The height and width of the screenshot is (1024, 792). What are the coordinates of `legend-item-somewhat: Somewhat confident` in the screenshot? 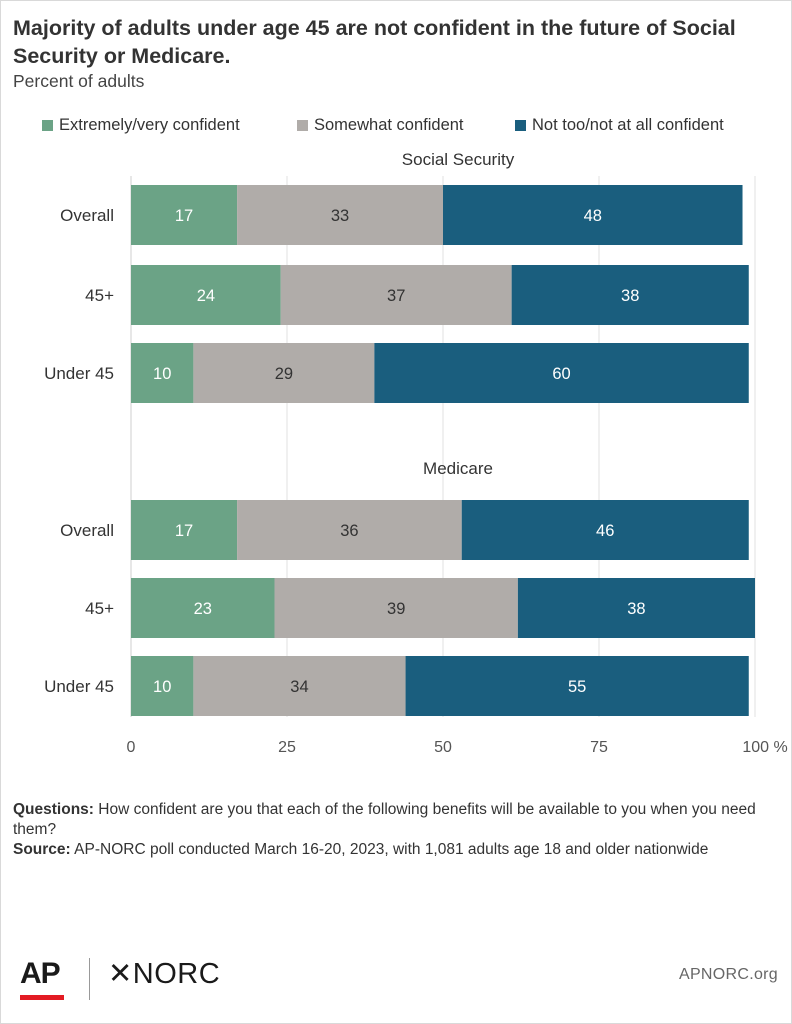 It's located at (380, 125).